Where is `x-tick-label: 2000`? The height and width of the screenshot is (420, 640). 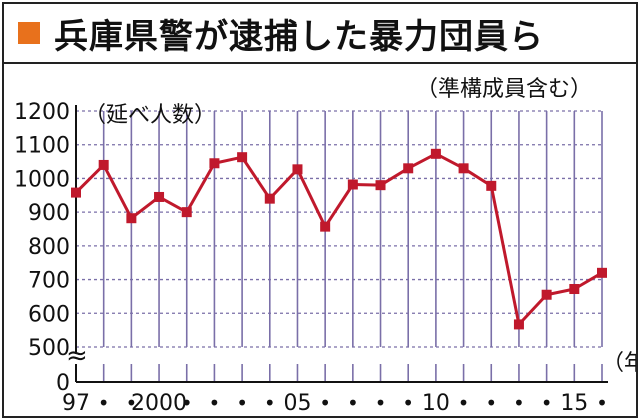
x-tick-label: 2000 is located at coordinates (159, 403).